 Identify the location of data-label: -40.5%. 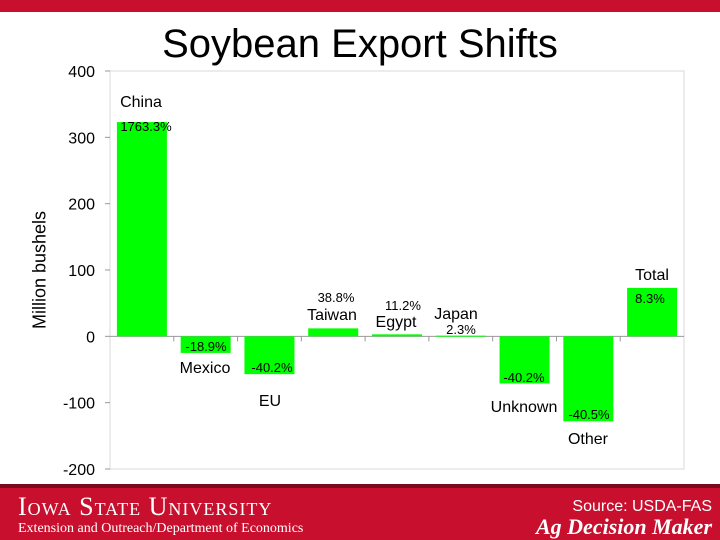
(589, 414).